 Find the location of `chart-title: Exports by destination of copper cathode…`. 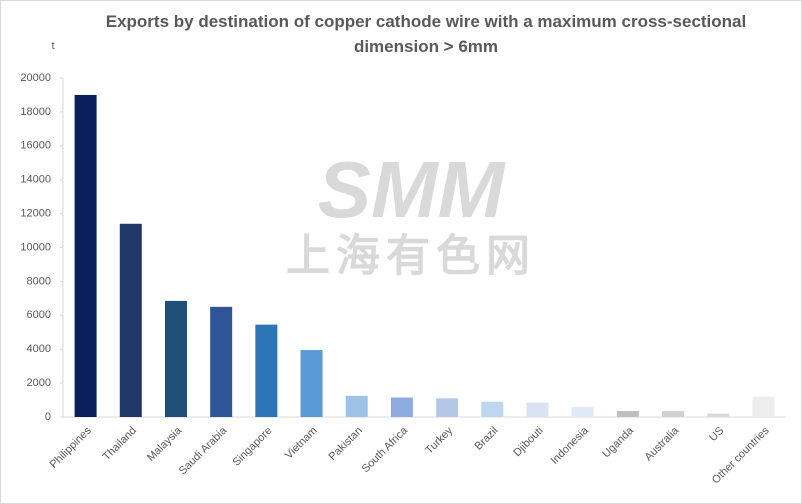

chart-title: Exports by destination of copper cathode… is located at coordinates (426, 34).